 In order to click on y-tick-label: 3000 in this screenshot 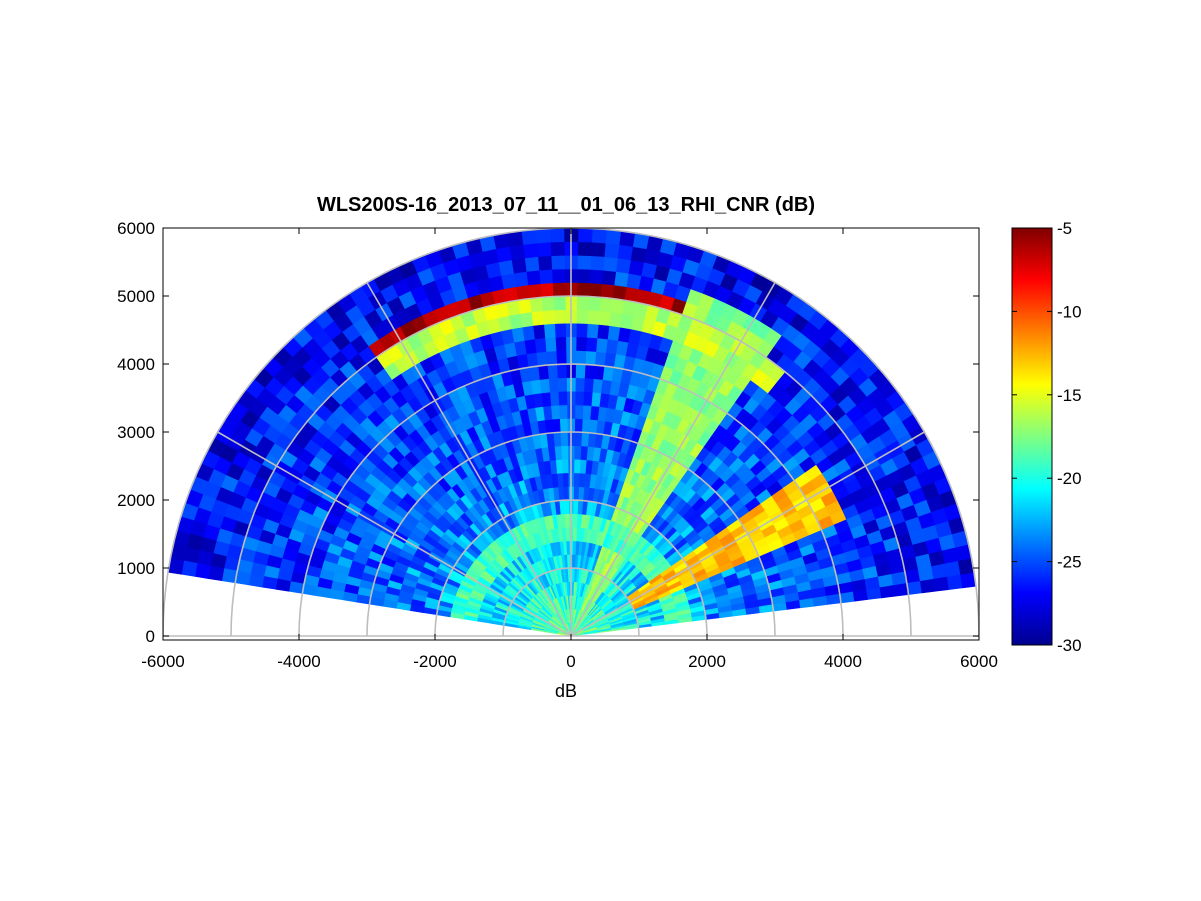, I will do `click(136, 432)`.